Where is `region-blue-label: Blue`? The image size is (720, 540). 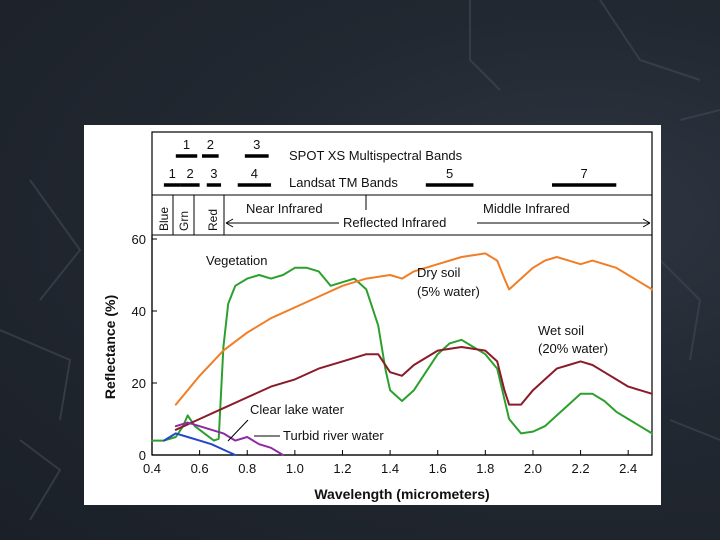 region-blue-label: Blue is located at coordinates (164, 219).